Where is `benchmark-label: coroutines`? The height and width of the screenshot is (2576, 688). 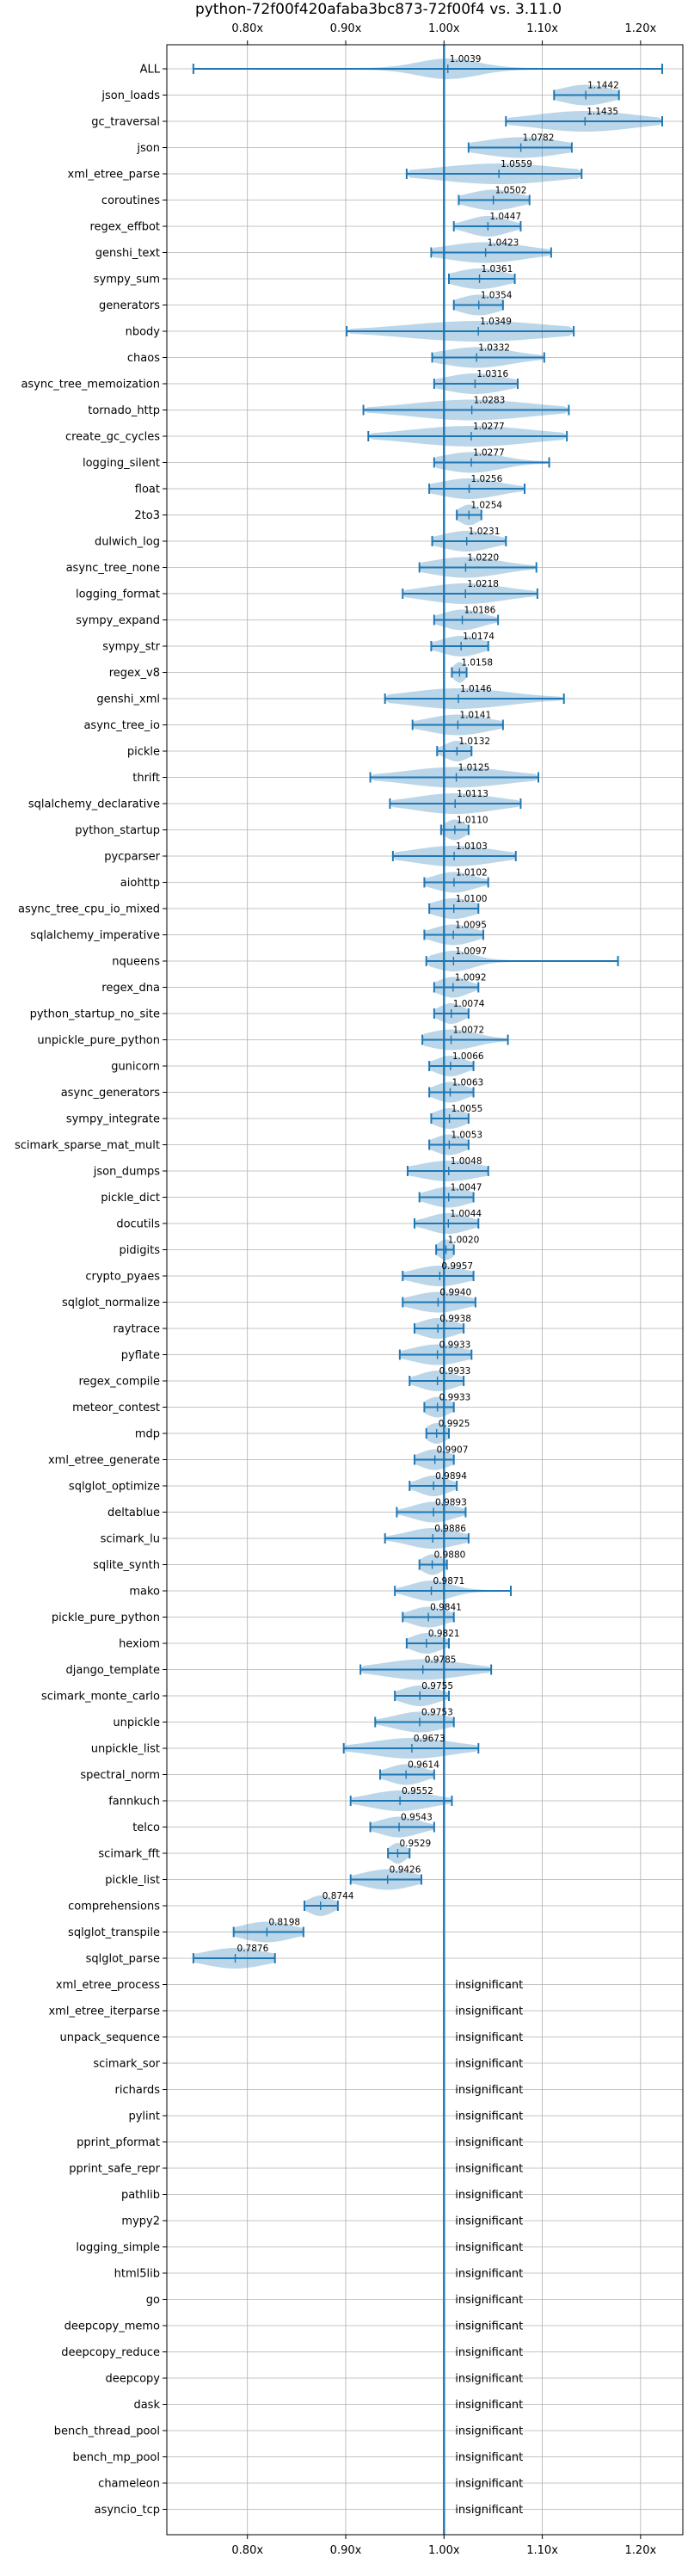
benchmark-label: coroutines is located at coordinates (130, 200).